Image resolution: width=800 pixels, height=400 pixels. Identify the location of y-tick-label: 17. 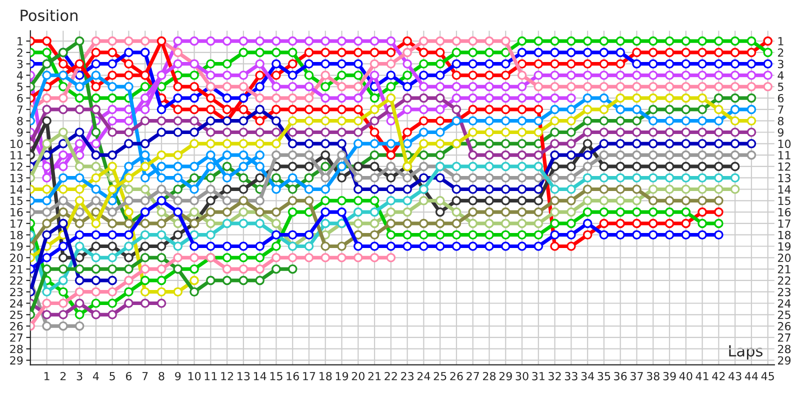
(16, 224).